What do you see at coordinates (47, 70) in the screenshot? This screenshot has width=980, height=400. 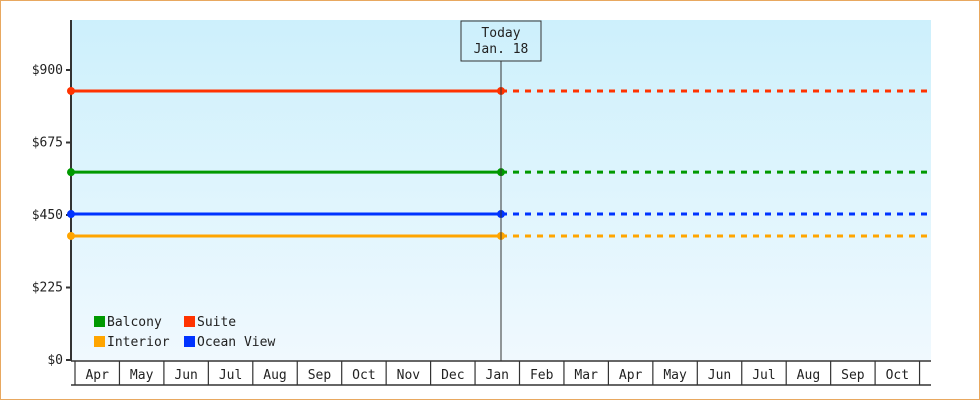 I see `y-tick-label: $900` at bounding box center [47, 70].